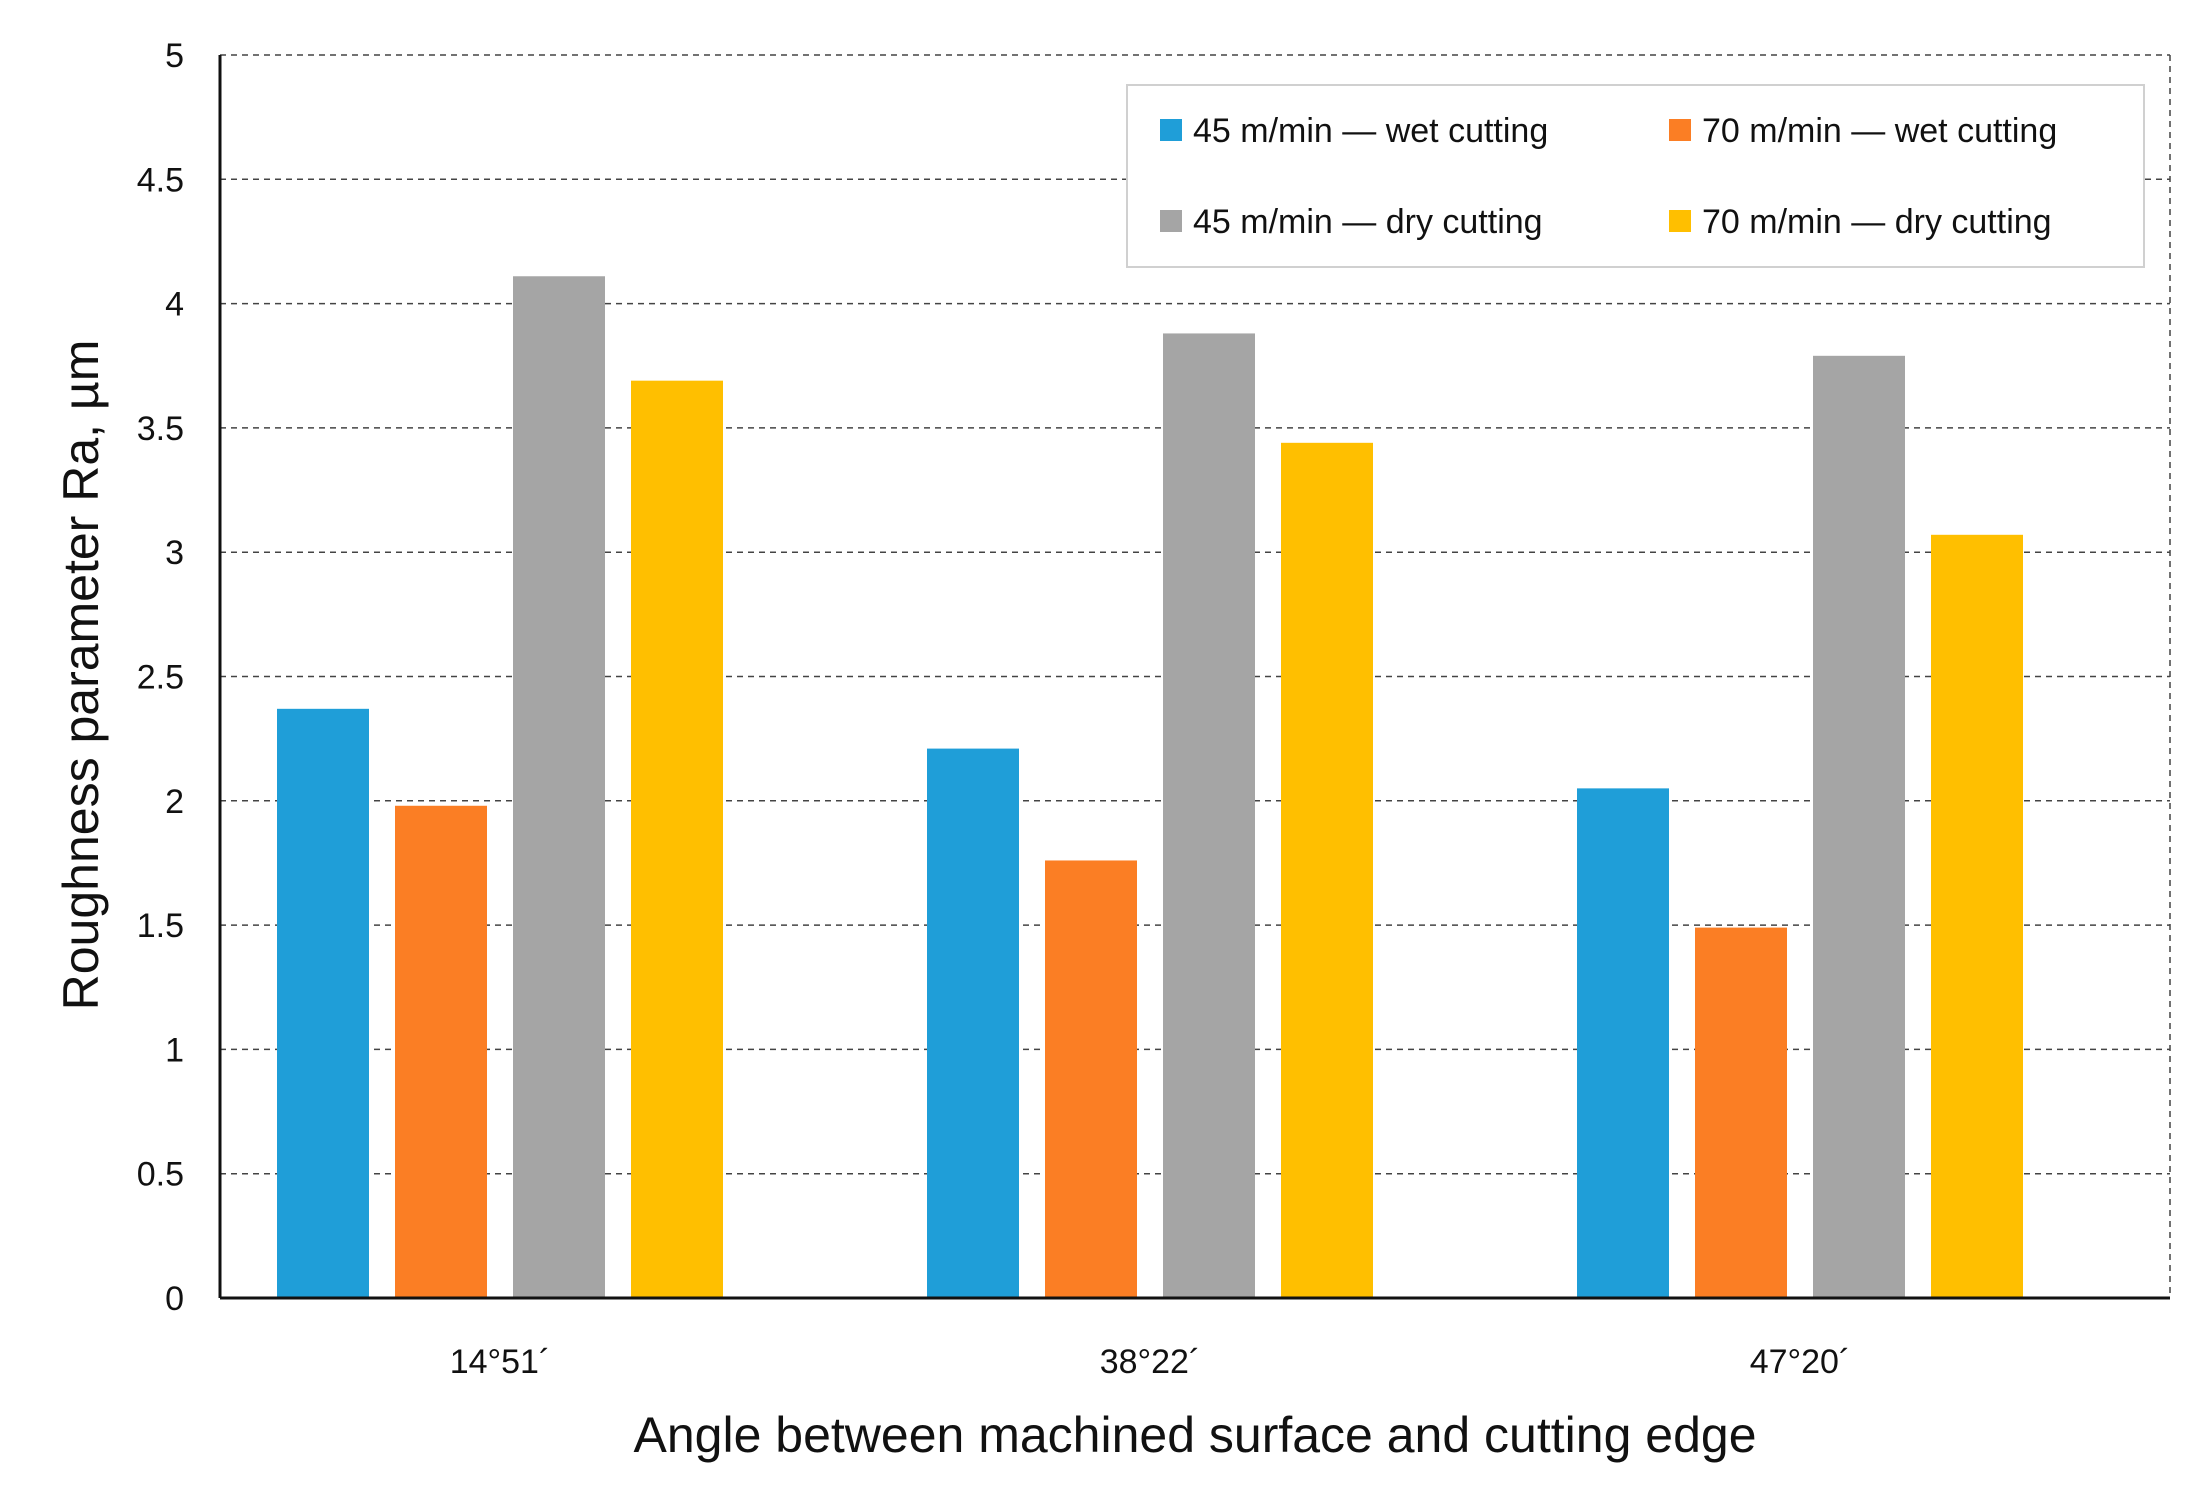 This screenshot has width=2203, height=1493. Describe the element at coordinates (160, 1175) in the screenshot. I see `y-tick-label: 0.5` at that location.